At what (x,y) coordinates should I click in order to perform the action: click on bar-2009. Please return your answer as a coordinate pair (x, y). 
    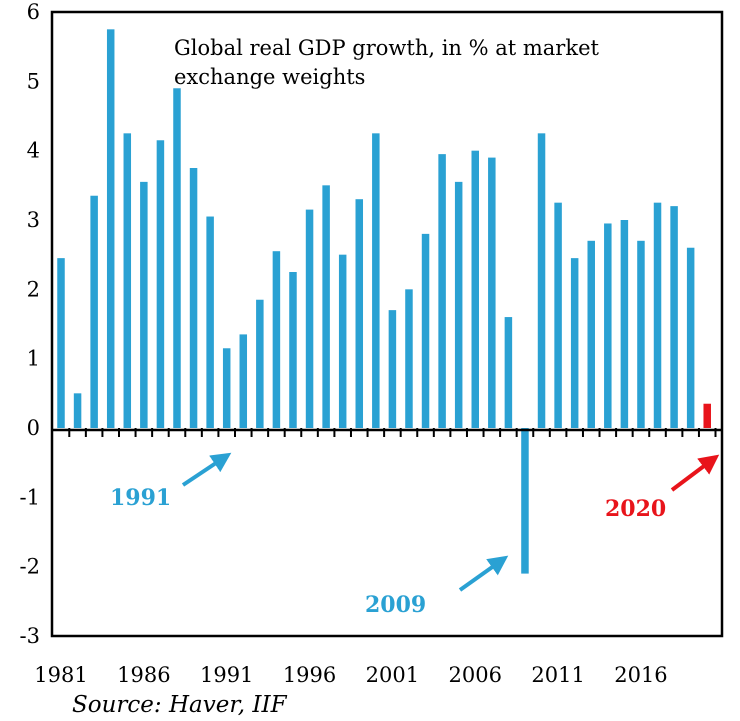
    Looking at the image, I should click on (525, 501).